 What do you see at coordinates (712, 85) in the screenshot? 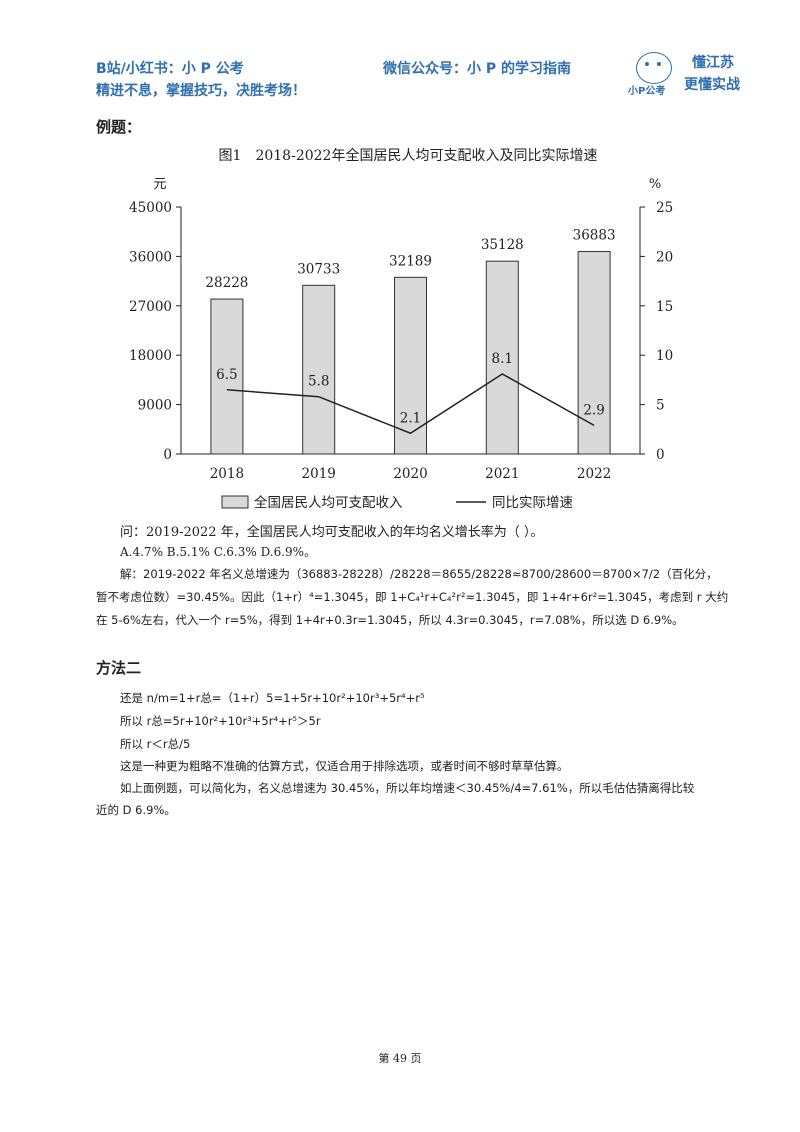
I see `logo-slogan-line2: 更懂实战` at bounding box center [712, 85].